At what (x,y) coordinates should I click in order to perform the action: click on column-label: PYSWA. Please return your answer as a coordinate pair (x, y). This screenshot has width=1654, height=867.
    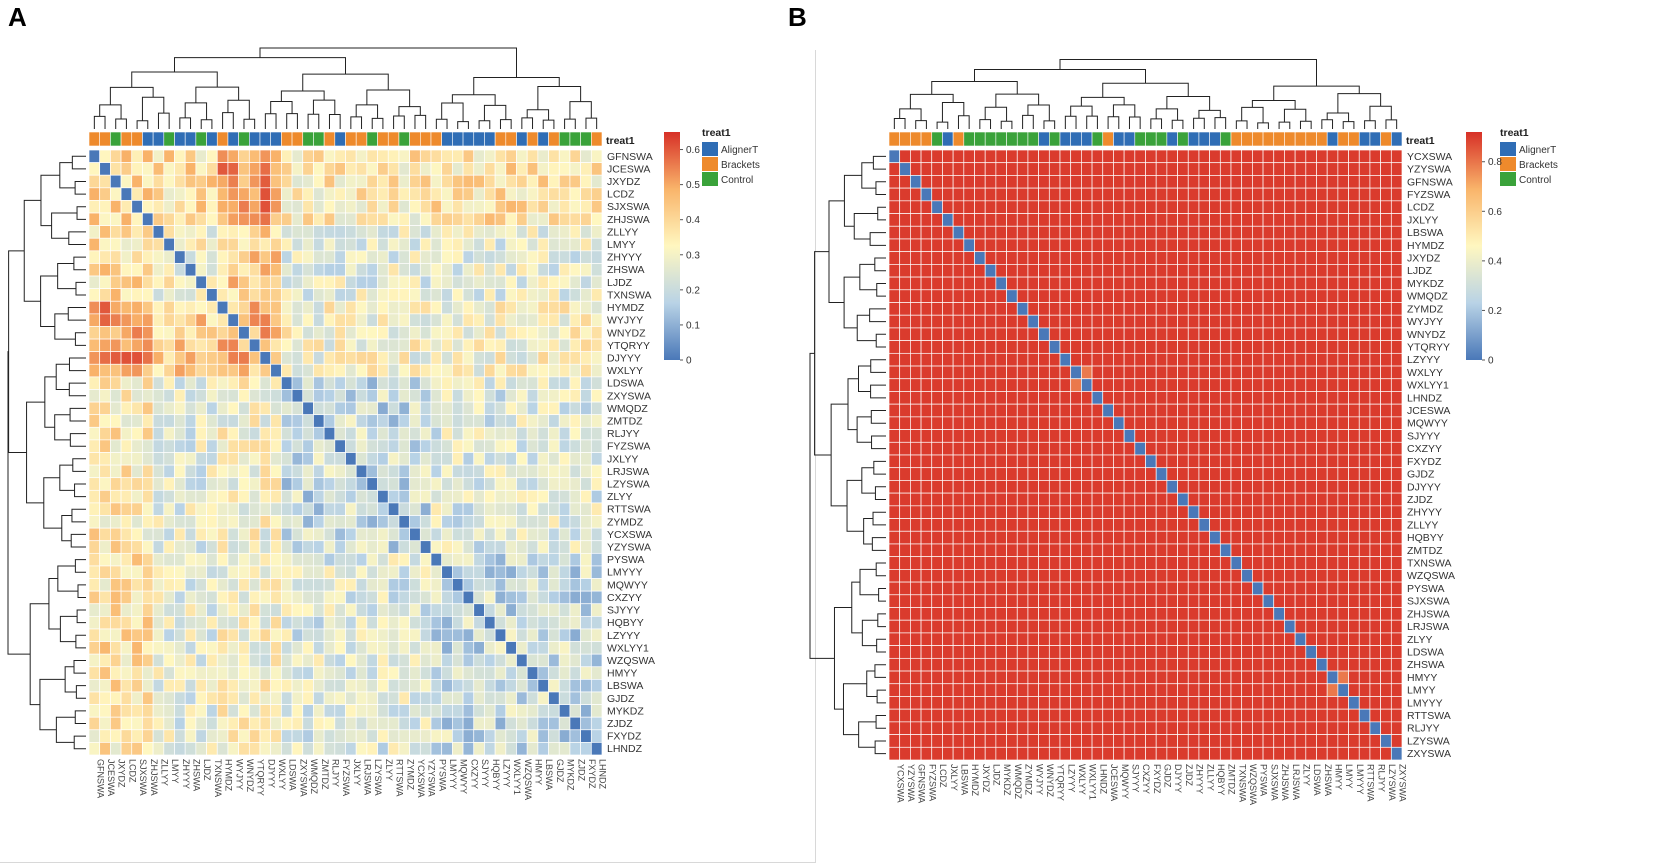
    Looking at the image, I should click on (442, 775).